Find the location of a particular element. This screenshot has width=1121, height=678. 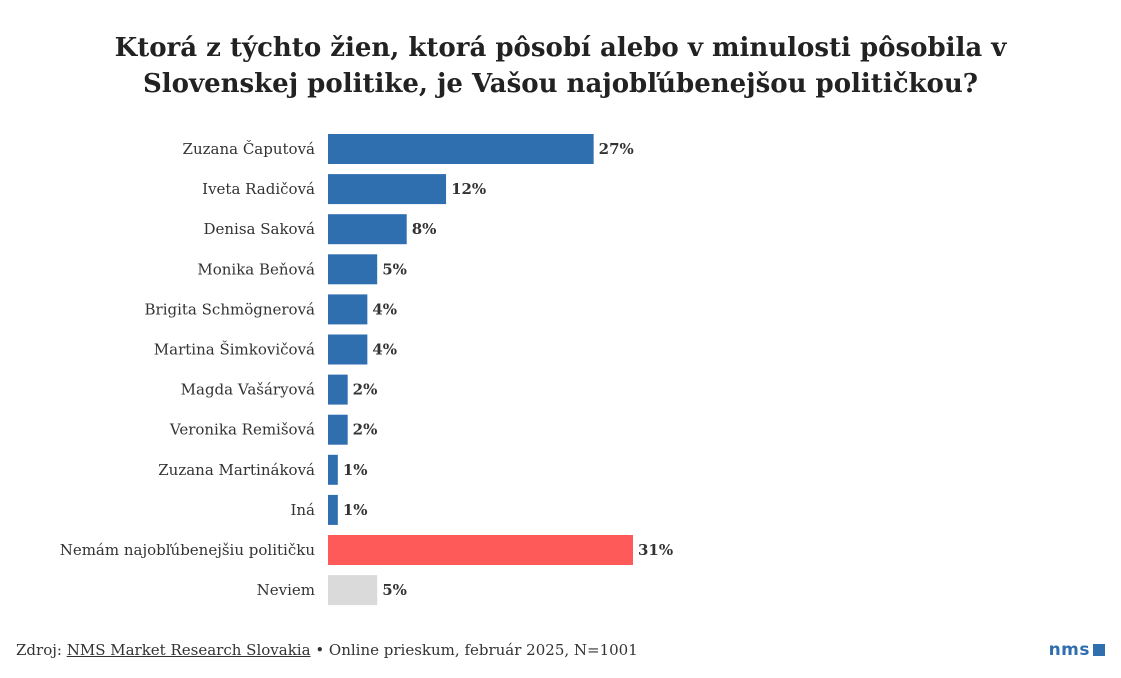

category-label: Monika Beňová is located at coordinates (256, 269).